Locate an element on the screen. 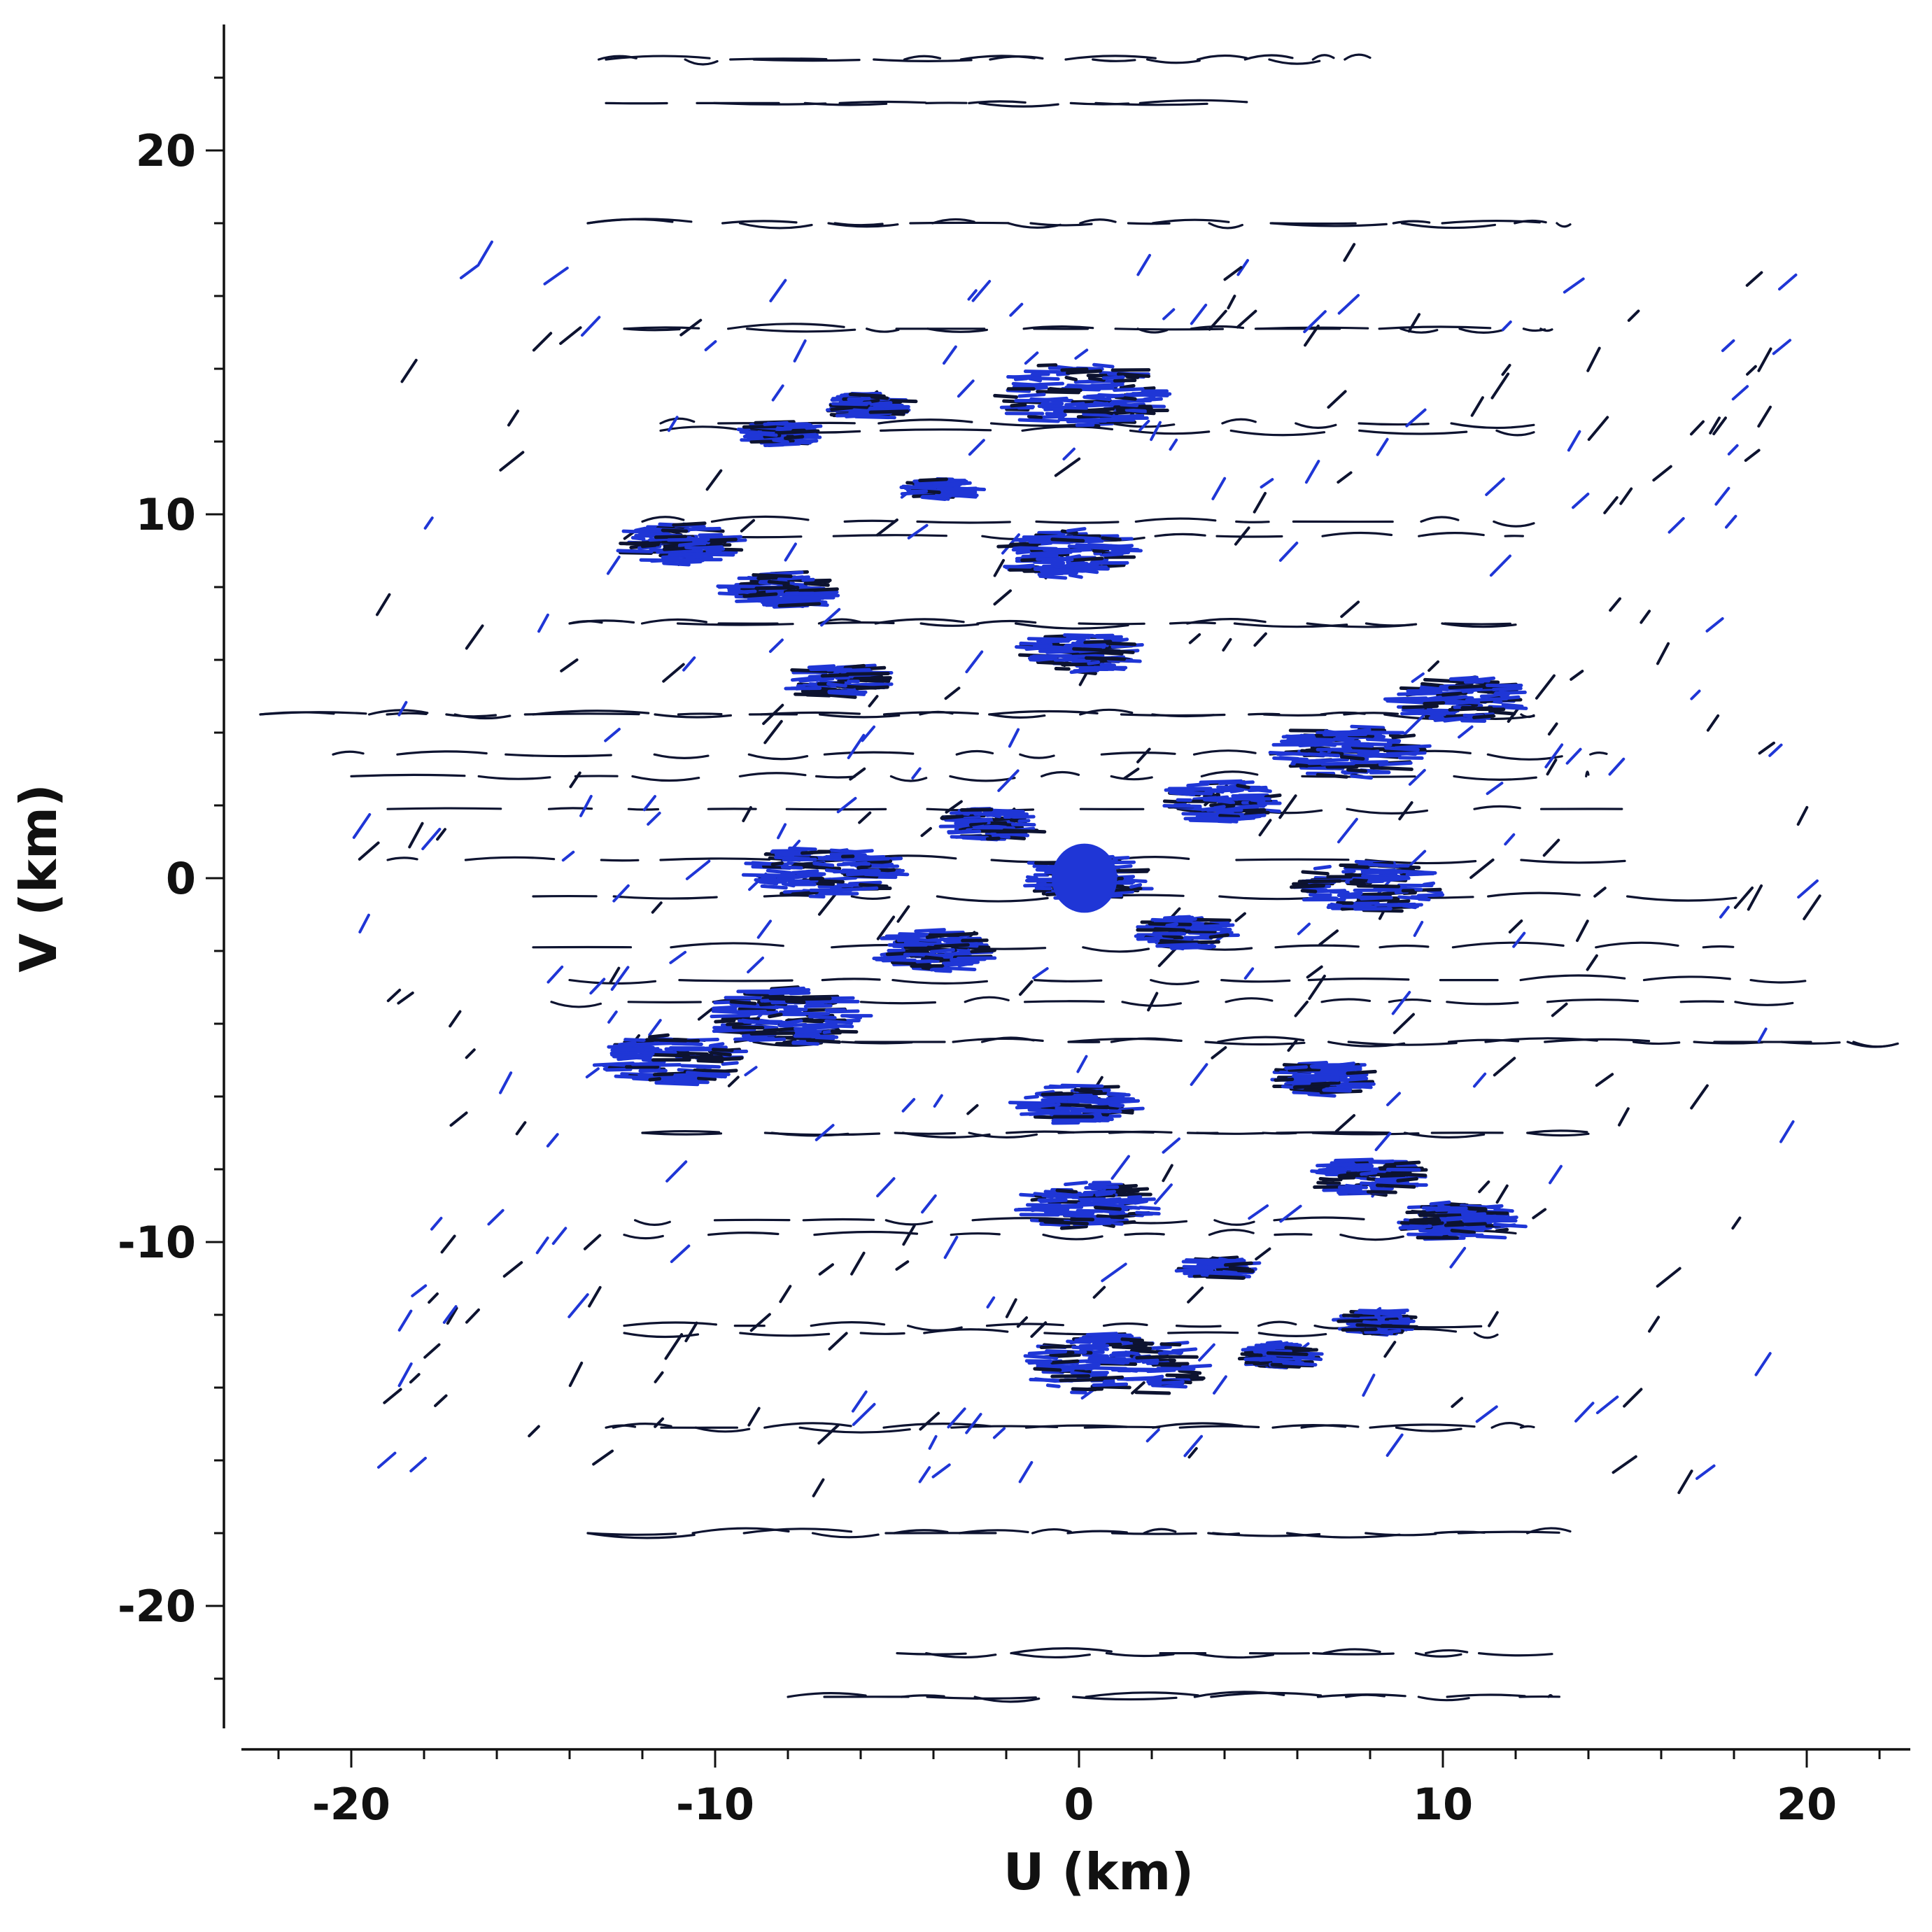 The height and width of the screenshot is (1932, 1932). x-axis-ticks: -20 -10 0 10 20 is located at coordinates (1079, 1790).